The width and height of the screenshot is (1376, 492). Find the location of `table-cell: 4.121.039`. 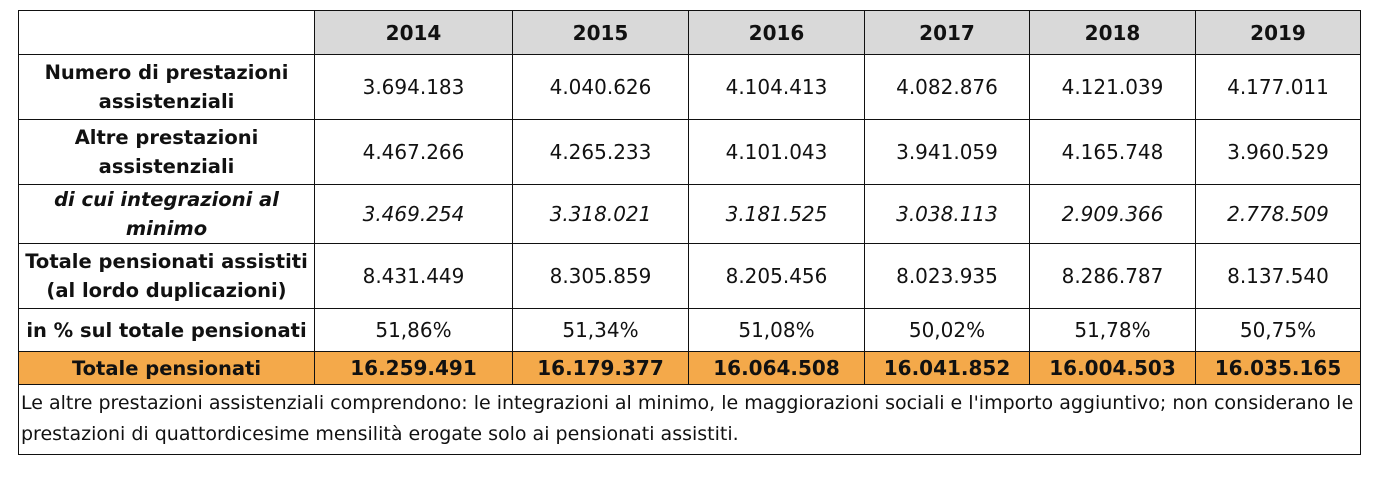

table-cell: 4.121.039 is located at coordinates (1112, 87).